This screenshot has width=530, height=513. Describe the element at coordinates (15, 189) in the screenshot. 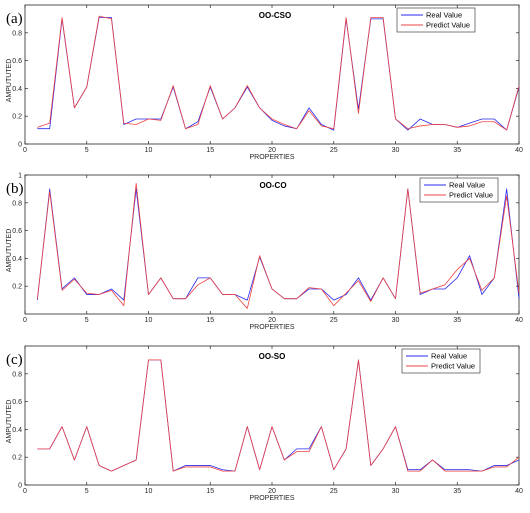

I see `panel-letter: (b)` at that location.